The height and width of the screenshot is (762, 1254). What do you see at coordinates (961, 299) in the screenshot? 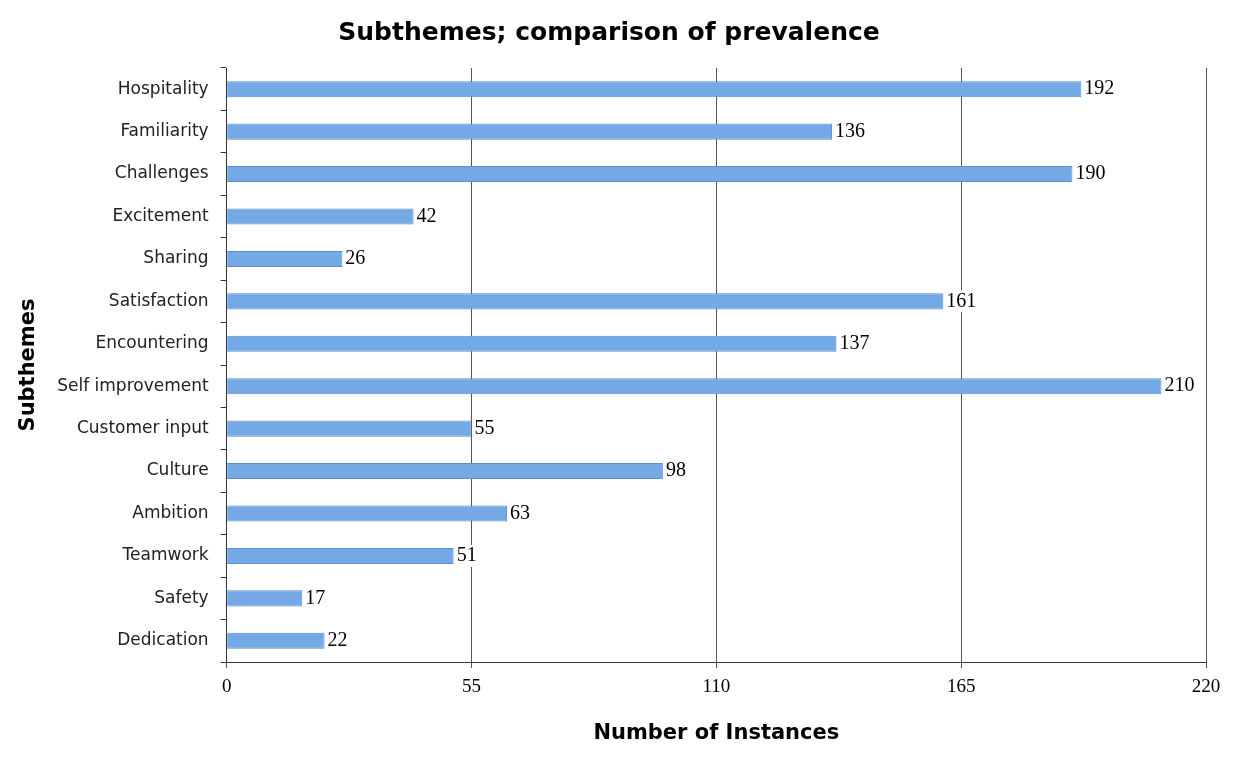
I see `data-label: 161` at bounding box center [961, 299].